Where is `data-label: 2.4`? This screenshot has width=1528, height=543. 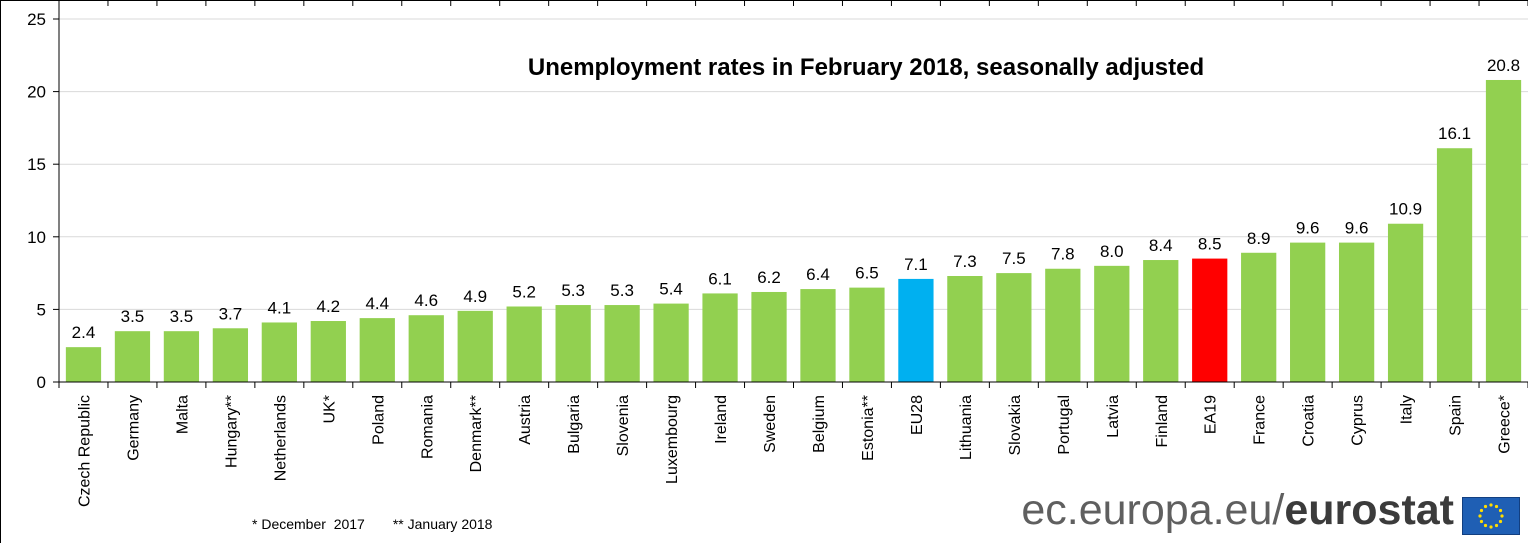
data-label: 2.4 is located at coordinates (84, 332).